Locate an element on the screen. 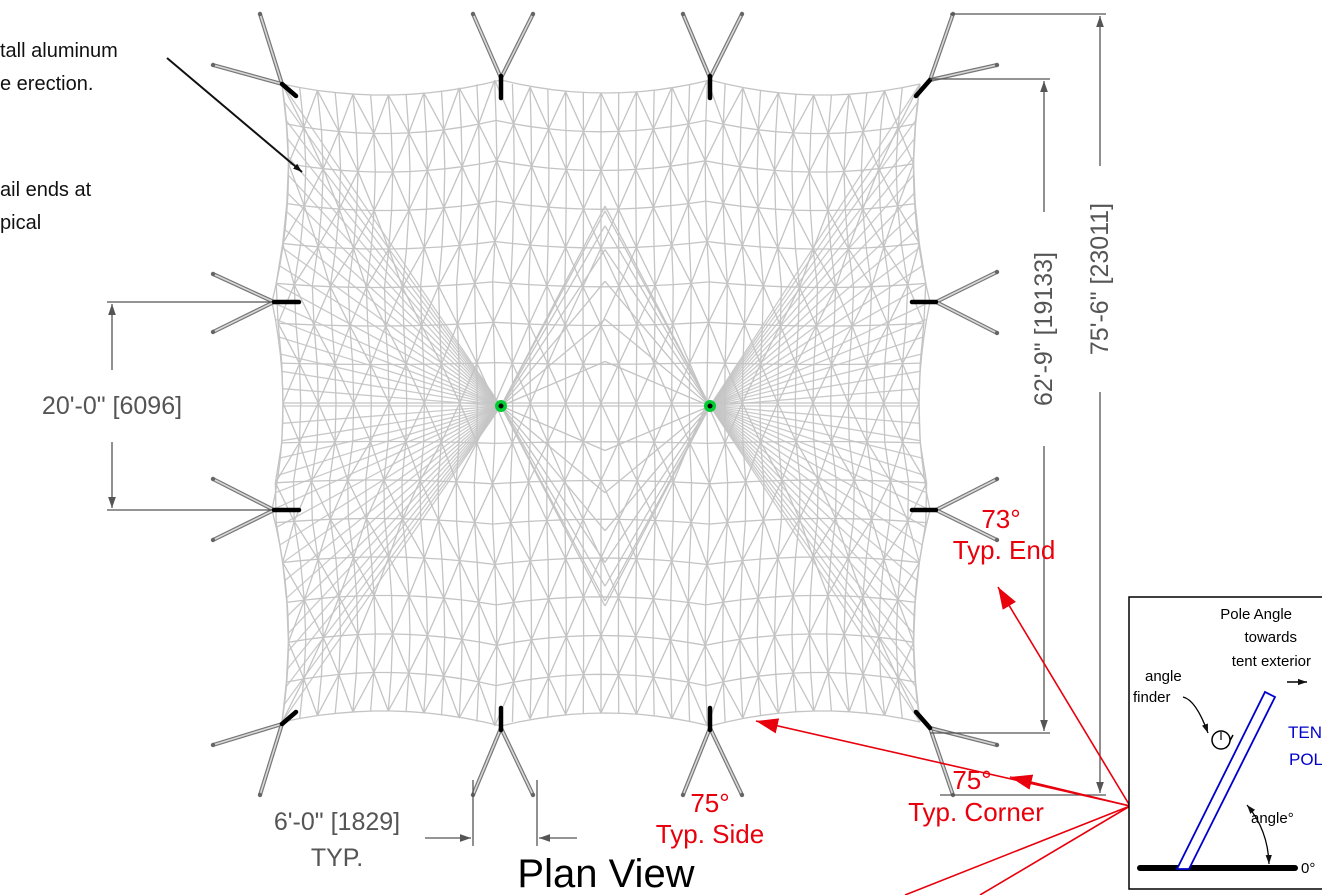  pole-spread-typ: TYP. is located at coordinates (337, 858).